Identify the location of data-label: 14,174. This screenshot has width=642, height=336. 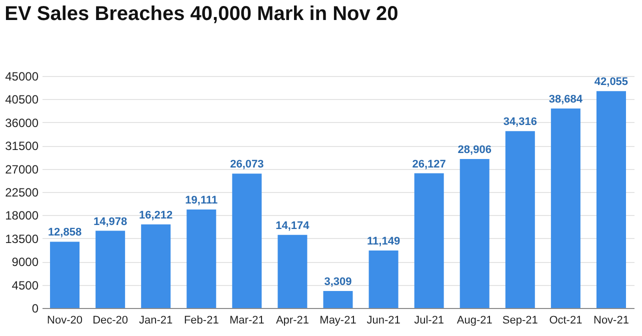
(293, 226).